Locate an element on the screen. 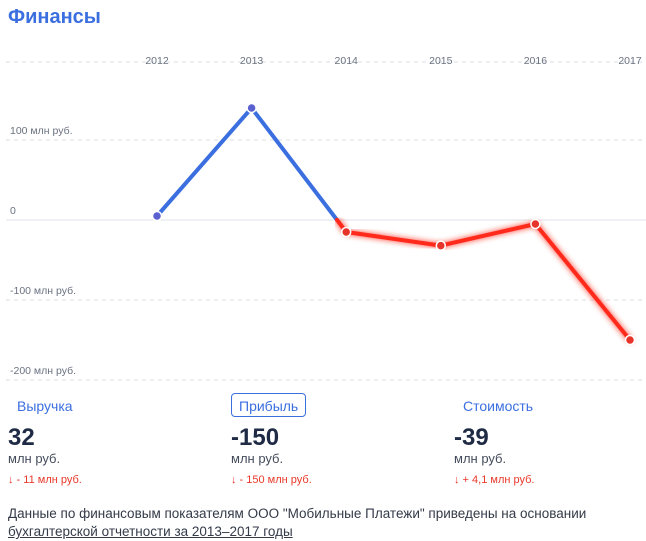 The width and height of the screenshot is (646, 541). x-tick-label: 2015 is located at coordinates (441, 61).